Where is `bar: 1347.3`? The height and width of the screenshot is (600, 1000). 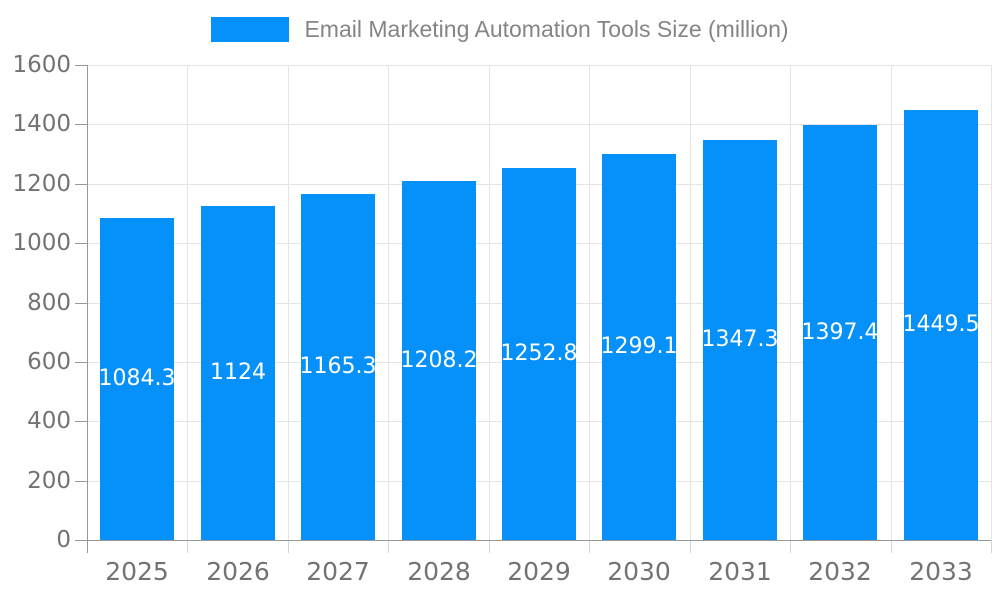
bar: 1347.3 is located at coordinates (740, 340).